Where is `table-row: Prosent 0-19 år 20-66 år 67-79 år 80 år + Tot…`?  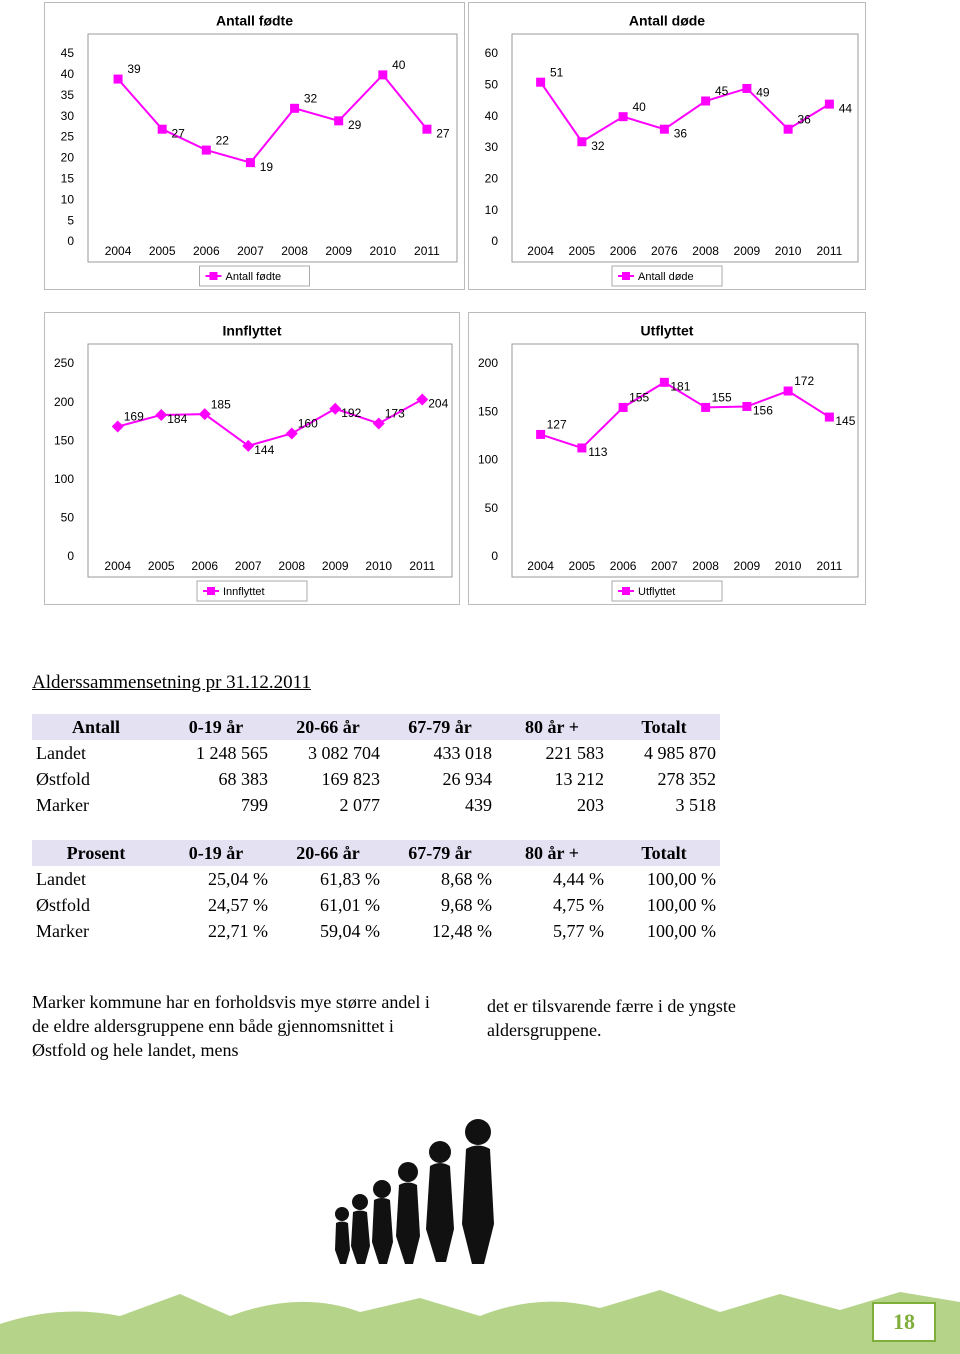
table-row: Prosent 0-19 år 20-66 år 67-79 år 80 år + Tot… is located at coordinates (376, 853).